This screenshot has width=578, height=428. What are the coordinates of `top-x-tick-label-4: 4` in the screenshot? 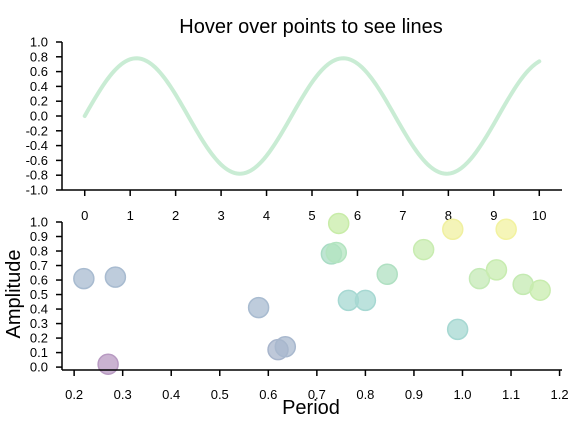 It's located at (266, 215).